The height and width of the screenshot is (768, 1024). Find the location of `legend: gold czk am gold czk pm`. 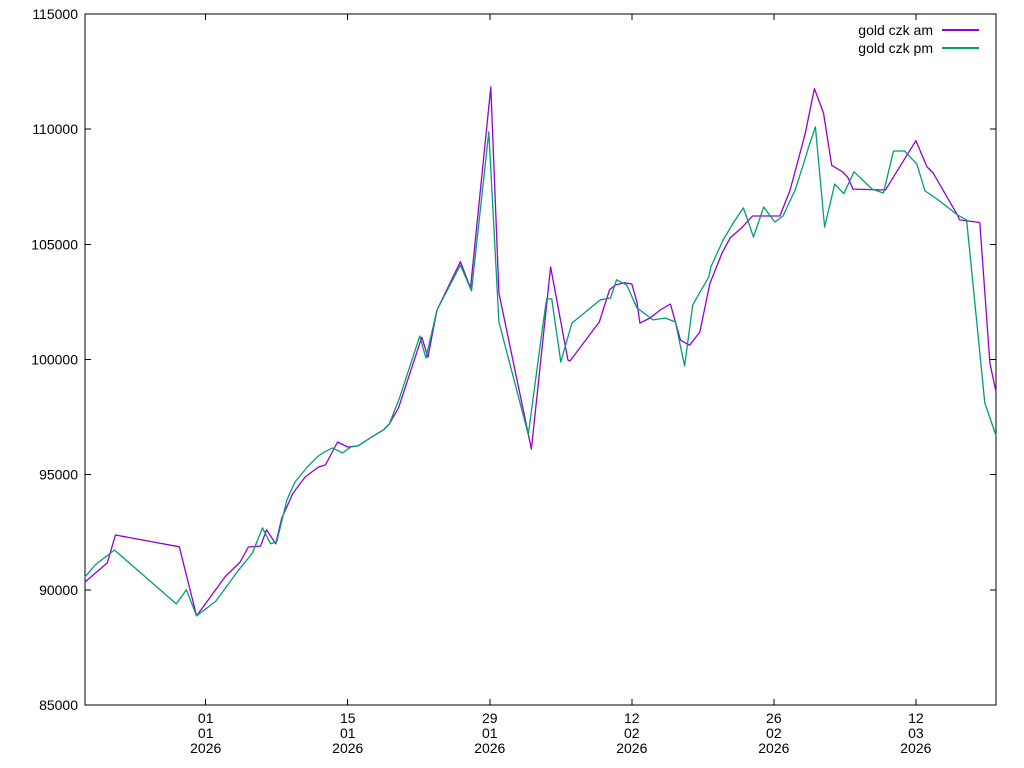

legend: gold czk am gold czk pm is located at coordinates (918, 38).